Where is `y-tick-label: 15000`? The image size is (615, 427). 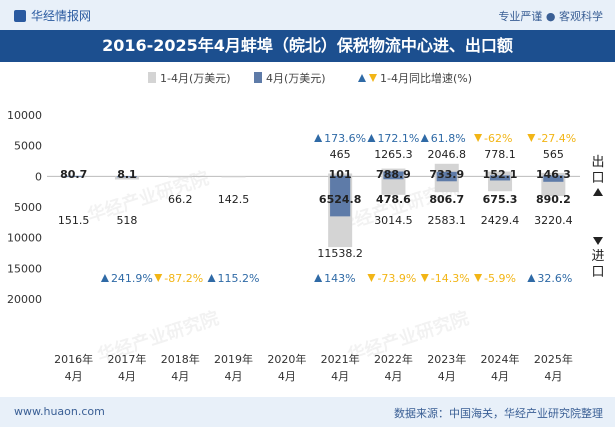 y-tick-label: 15000 is located at coordinates (24, 268).